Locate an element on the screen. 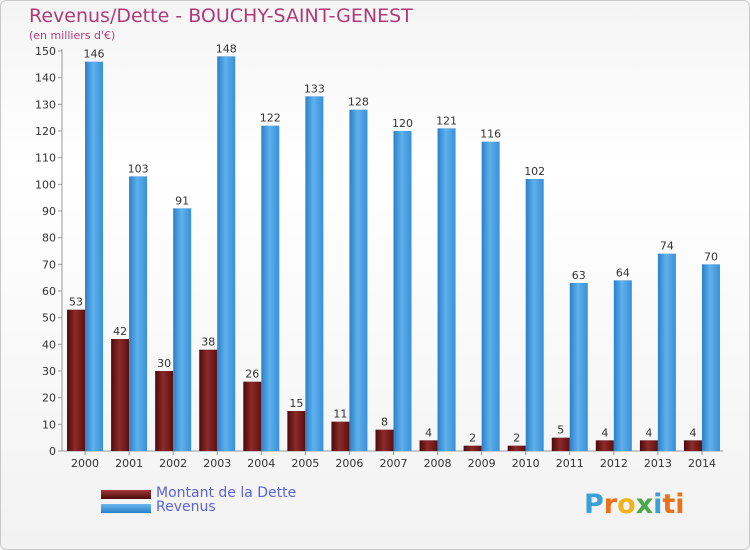 The width and height of the screenshot is (750, 550). proxiti-logo: Proxiti is located at coordinates (634, 504).